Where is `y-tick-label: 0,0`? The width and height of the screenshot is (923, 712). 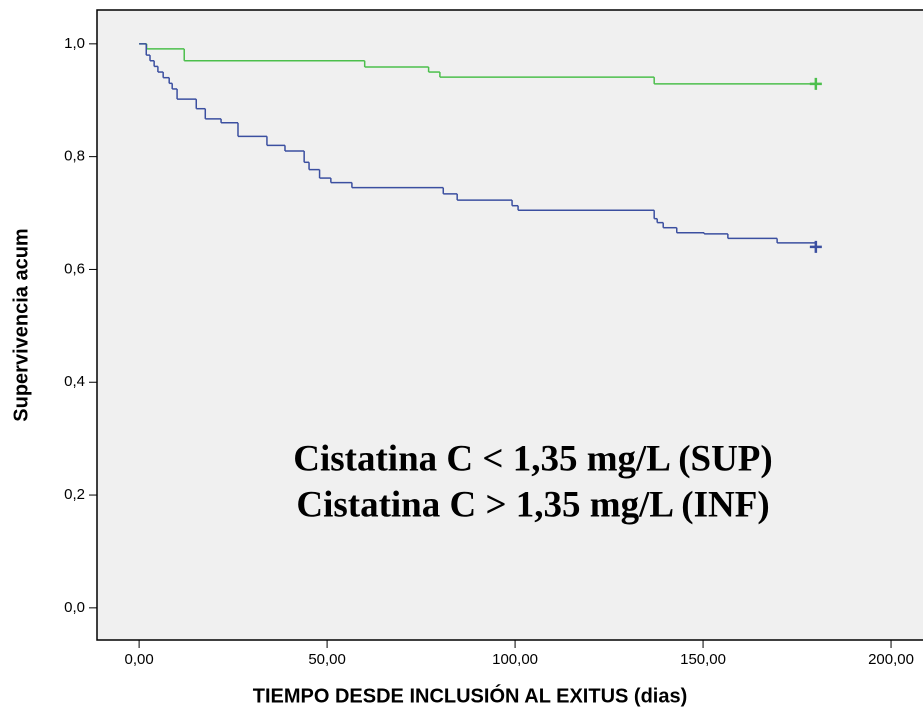
y-tick-label: 0,0 is located at coordinates (74, 607).